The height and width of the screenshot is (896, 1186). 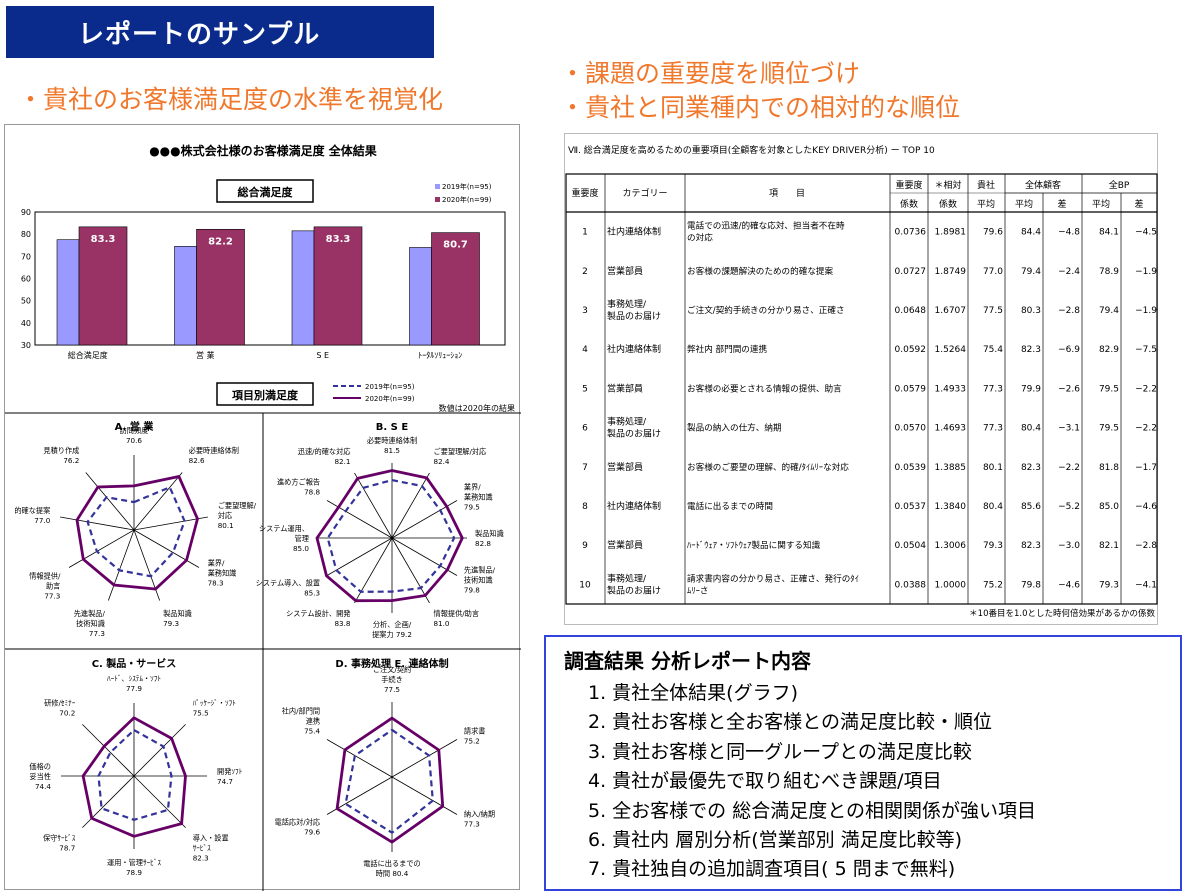 What do you see at coordinates (986, 185) in the screenshot?
I see `table-header-cell: 貴社` at bounding box center [986, 185].